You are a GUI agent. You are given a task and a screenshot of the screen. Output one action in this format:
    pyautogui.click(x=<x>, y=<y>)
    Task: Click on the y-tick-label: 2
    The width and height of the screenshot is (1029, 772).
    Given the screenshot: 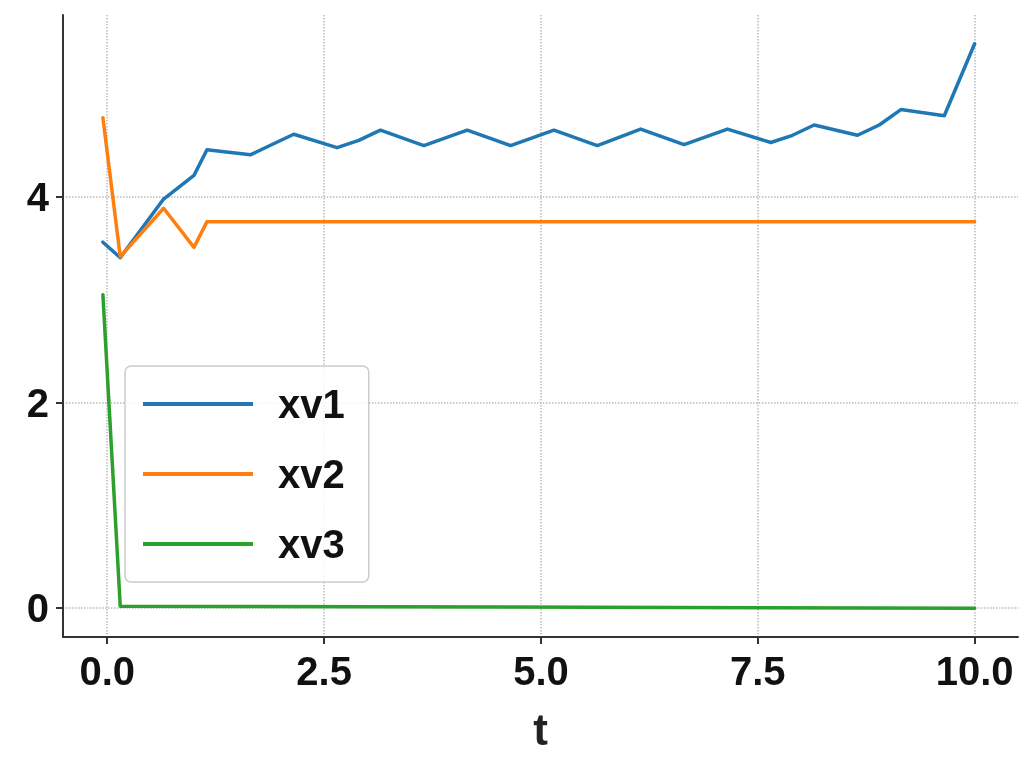 What is the action you would take?
    pyautogui.click(x=37, y=402)
    